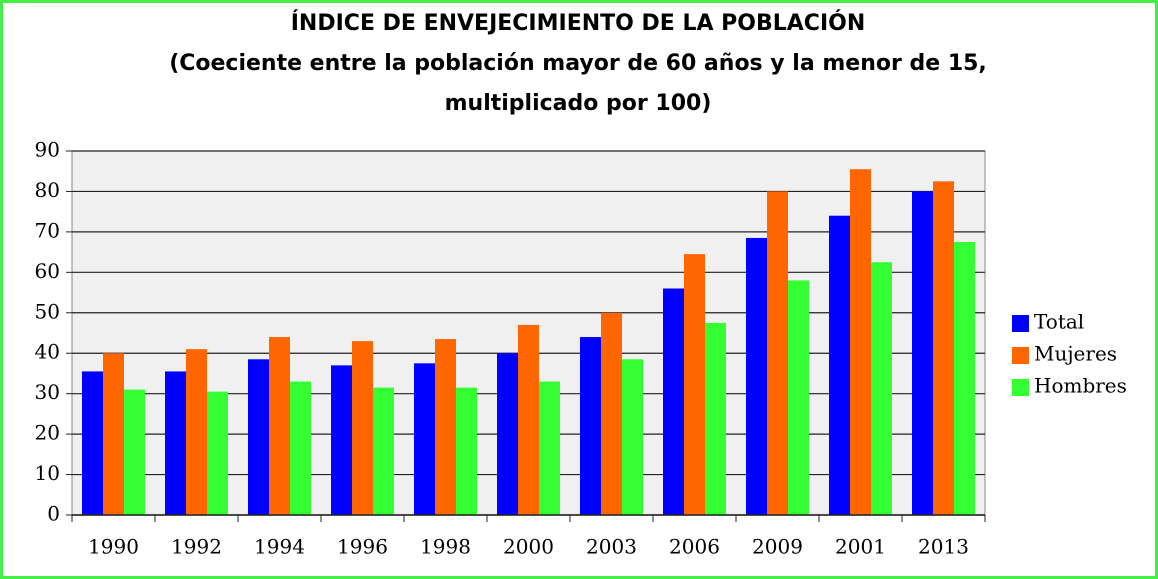 The width and height of the screenshot is (1158, 579). What do you see at coordinates (445, 547) in the screenshot?
I see `x-tick-label: 1998` at bounding box center [445, 547].